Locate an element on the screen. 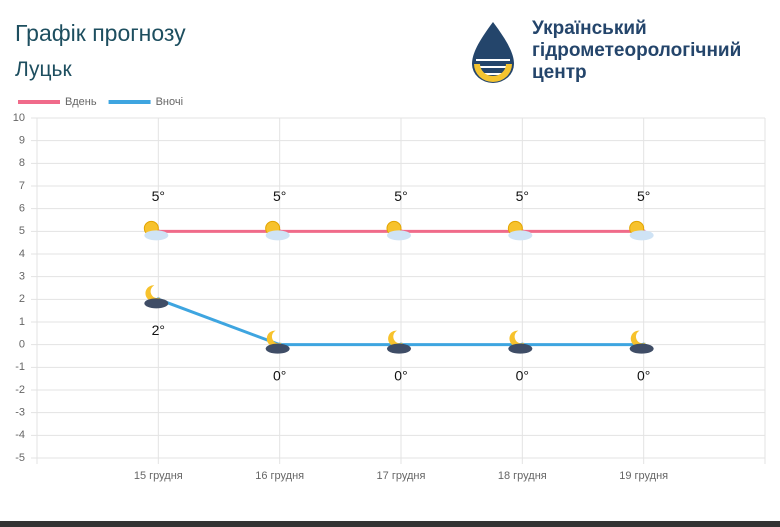 The height and width of the screenshot is (527, 780). y-tick-label: -5 is located at coordinates (20, 458).